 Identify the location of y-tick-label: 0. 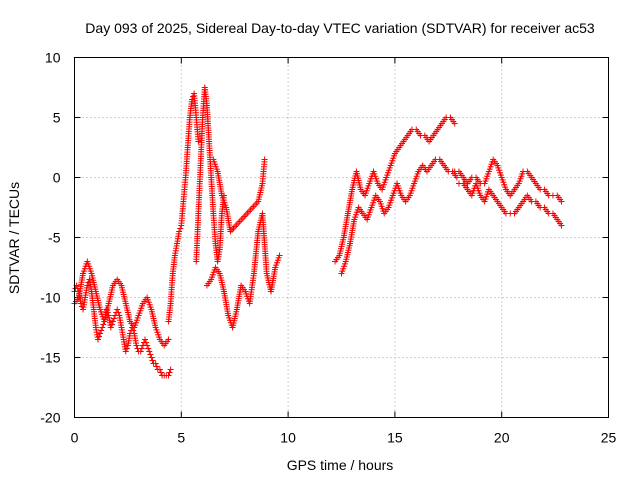
(57, 178).